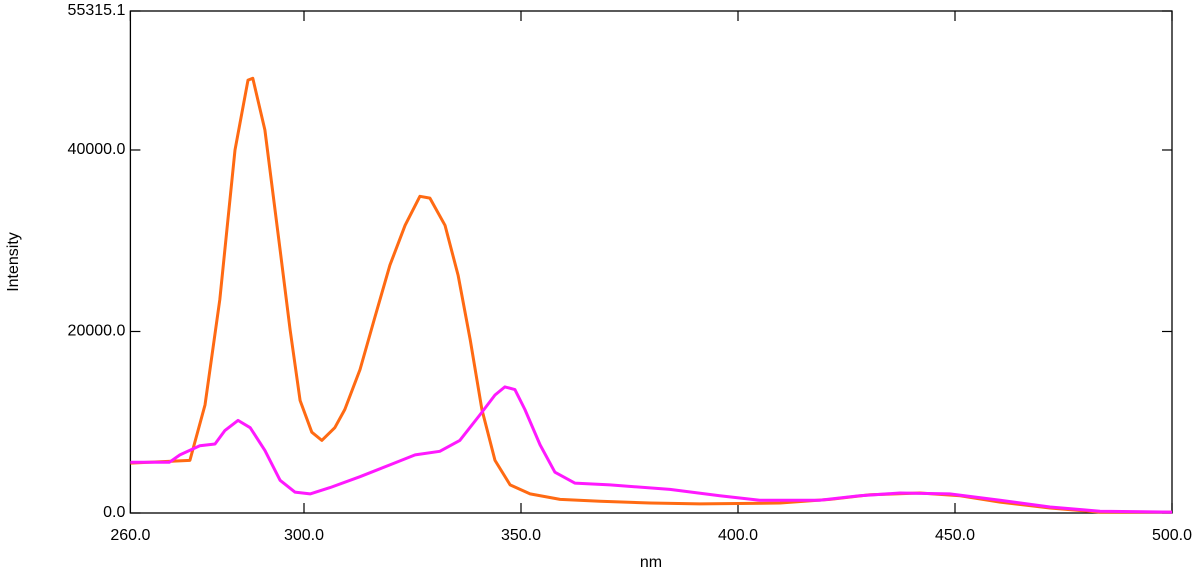  Describe the element at coordinates (304, 535) in the screenshot. I see `x-tick-label: 300.0` at that location.